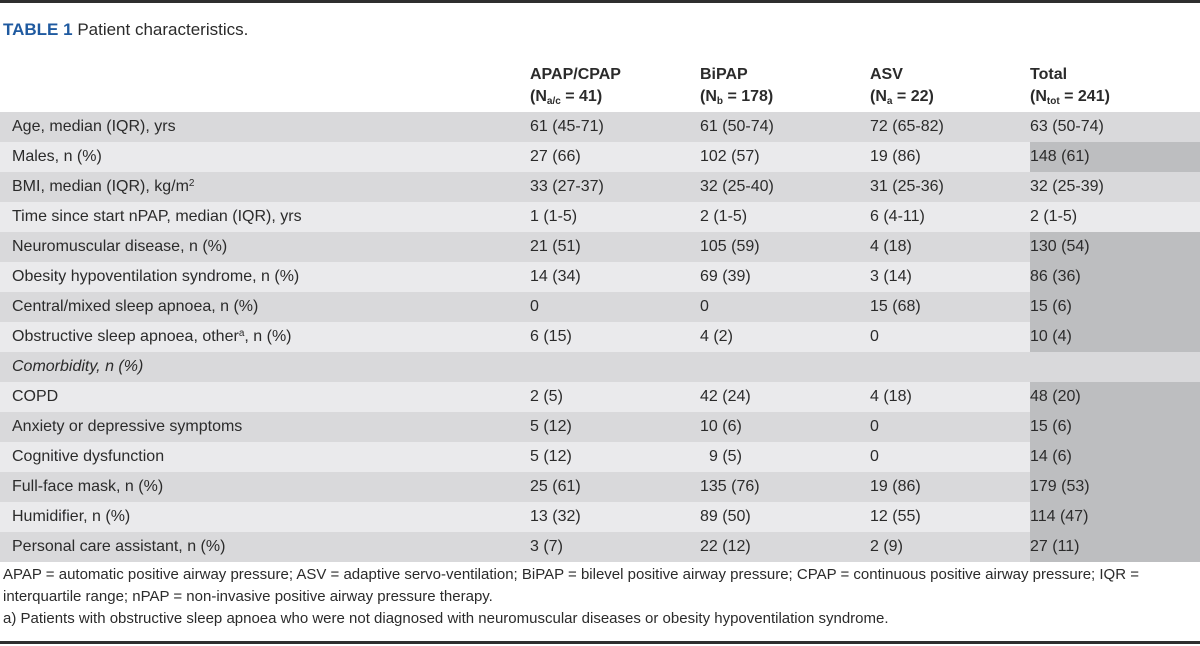 The height and width of the screenshot is (646, 1200). Describe the element at coordinates (785, 85) in the screenshot. I see `header-bipap: BiPAP (Nb = 178)` at that location.